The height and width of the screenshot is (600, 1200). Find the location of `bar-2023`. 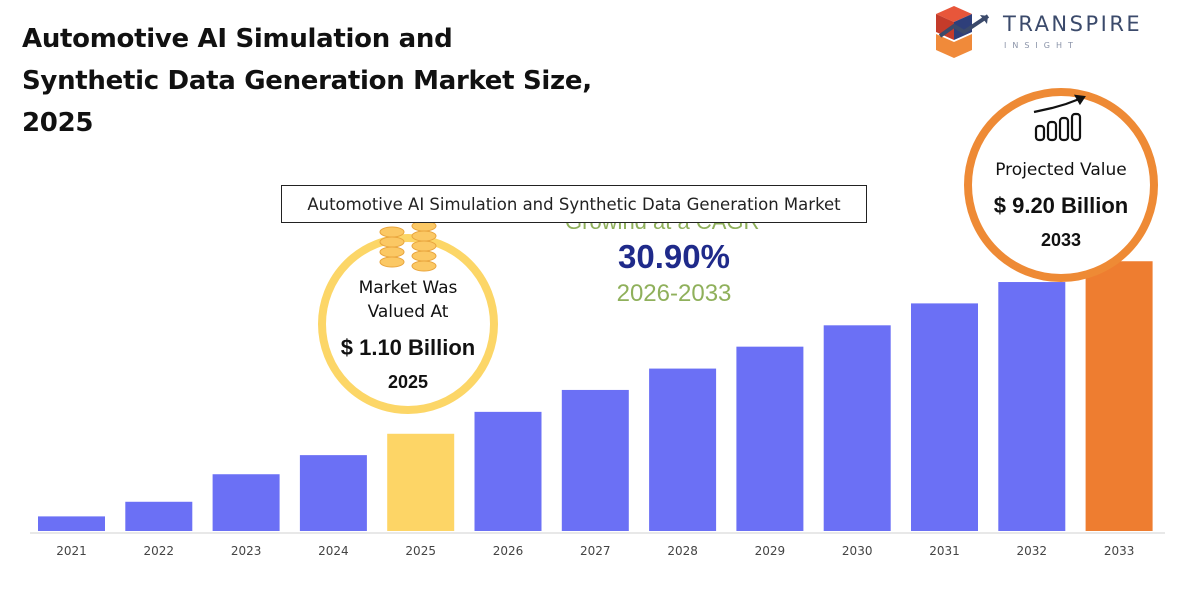

bar-2023 is located at coordinates (246, 502).